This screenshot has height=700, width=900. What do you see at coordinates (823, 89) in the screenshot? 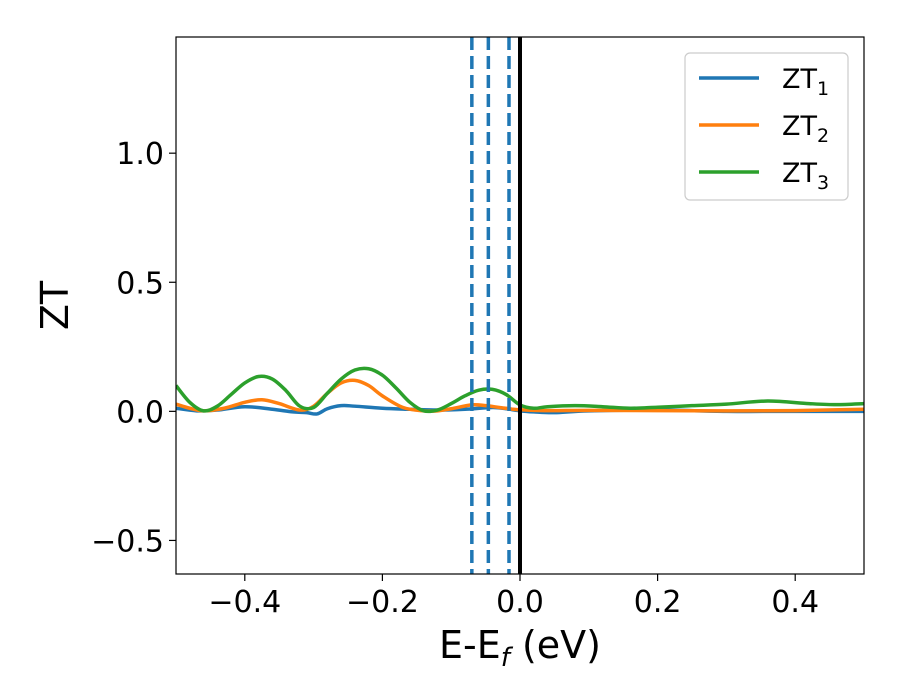
I see `legend-label-sub: 1` at bounding box center [823, 89].